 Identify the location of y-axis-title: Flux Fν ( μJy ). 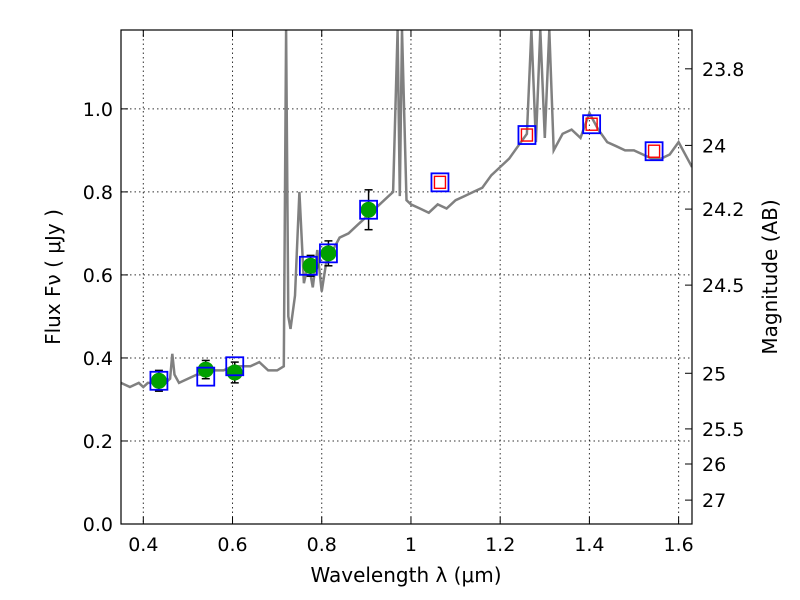
(53, 277).